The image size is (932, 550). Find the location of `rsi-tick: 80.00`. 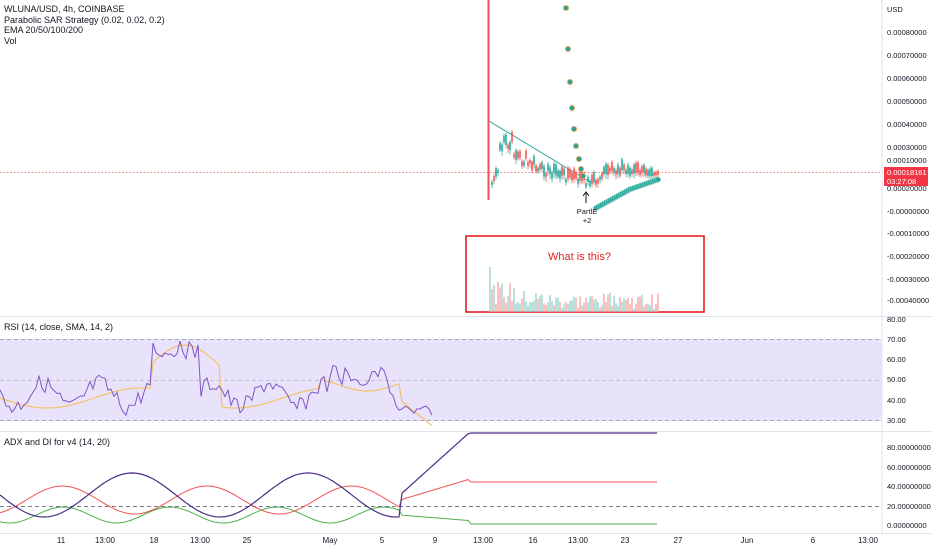

rsi-tick: 80.00 is located at coordinates (896, 319).